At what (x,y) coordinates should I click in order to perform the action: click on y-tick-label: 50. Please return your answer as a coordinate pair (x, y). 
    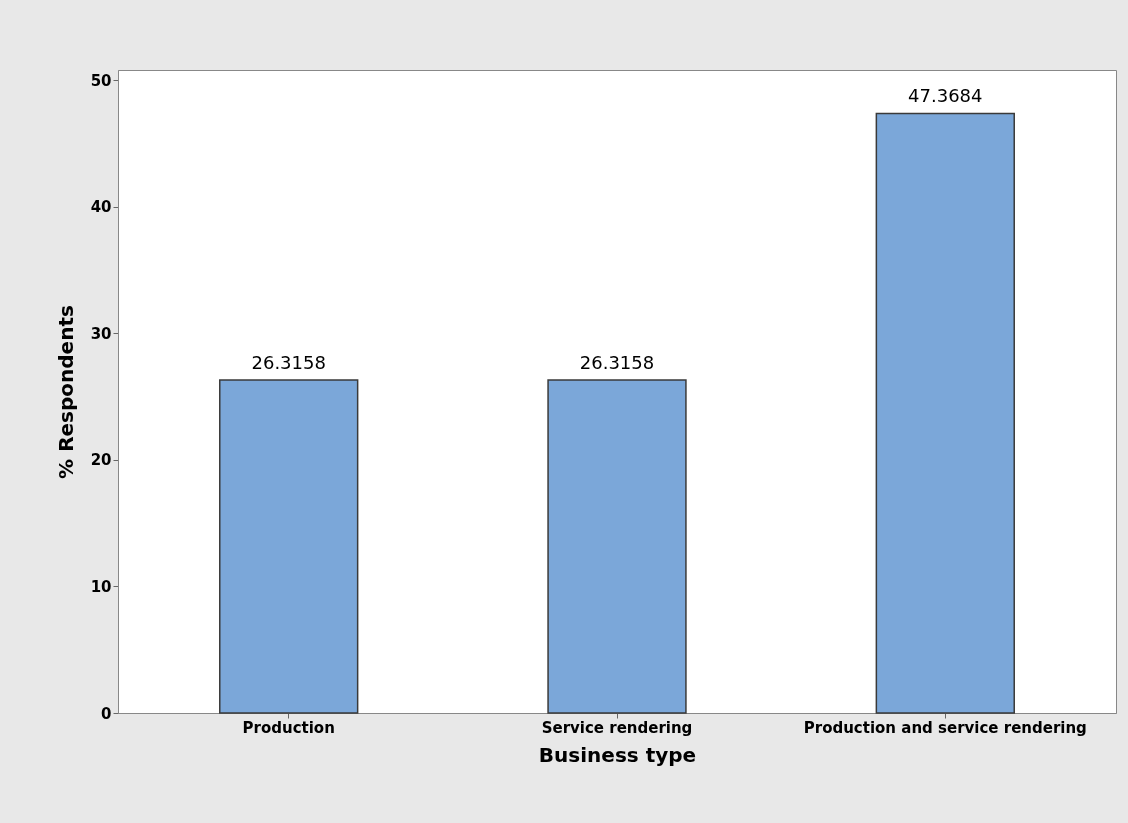
    Looking at the image, I should click on (101, 80).